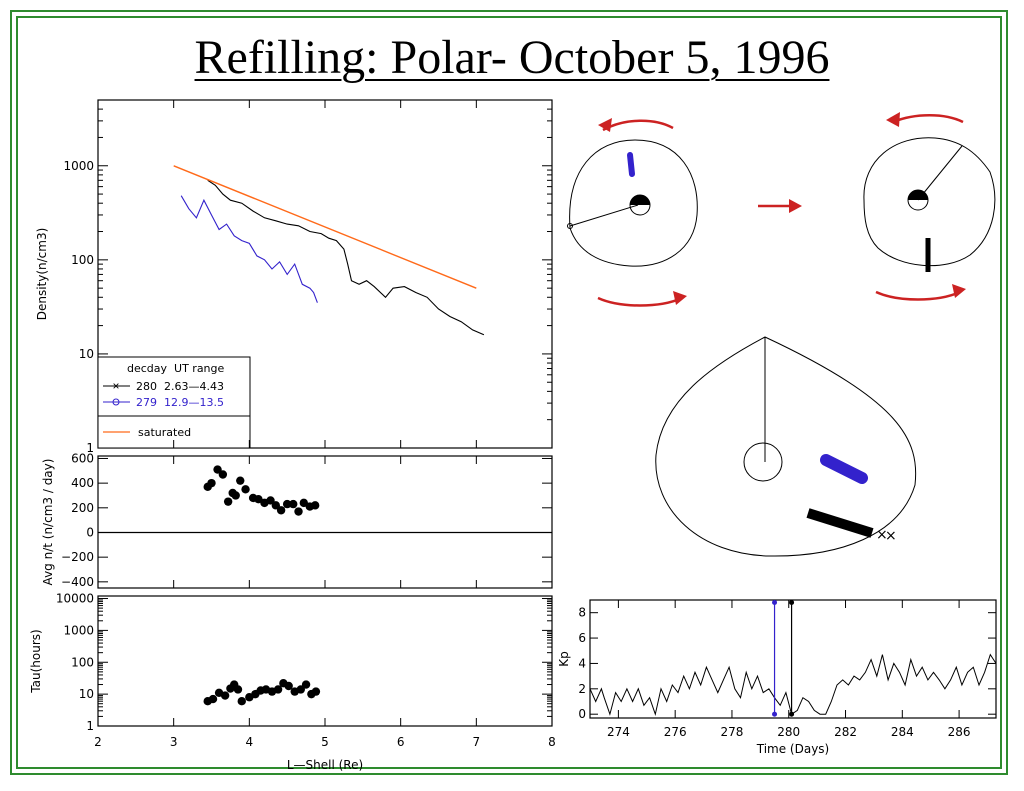 The height and width of the screenshot is (791, 1024). What do you see at coordinates (845, 732) in the screenshot?
I see `kp-xtick-label: 282` at bounding box center [845, 732].